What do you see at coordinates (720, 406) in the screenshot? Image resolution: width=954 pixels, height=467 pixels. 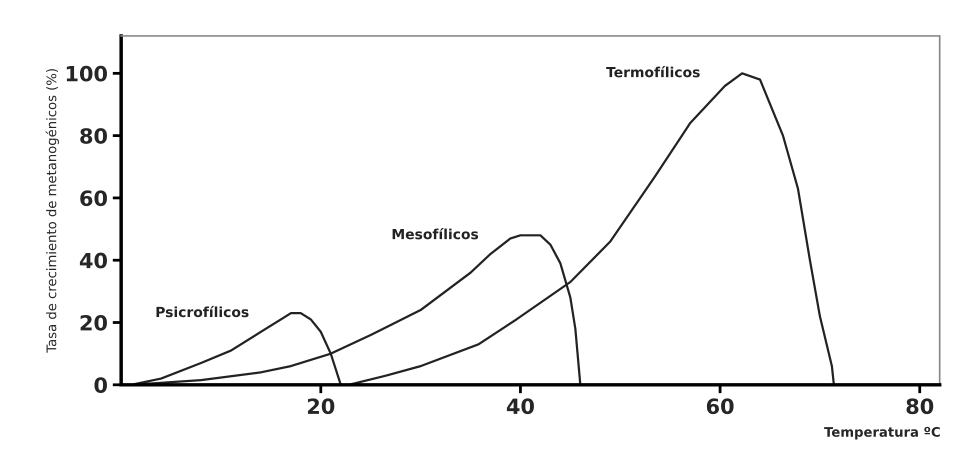 I see `x-tick-label: 60` at bounding box center [720, 406].